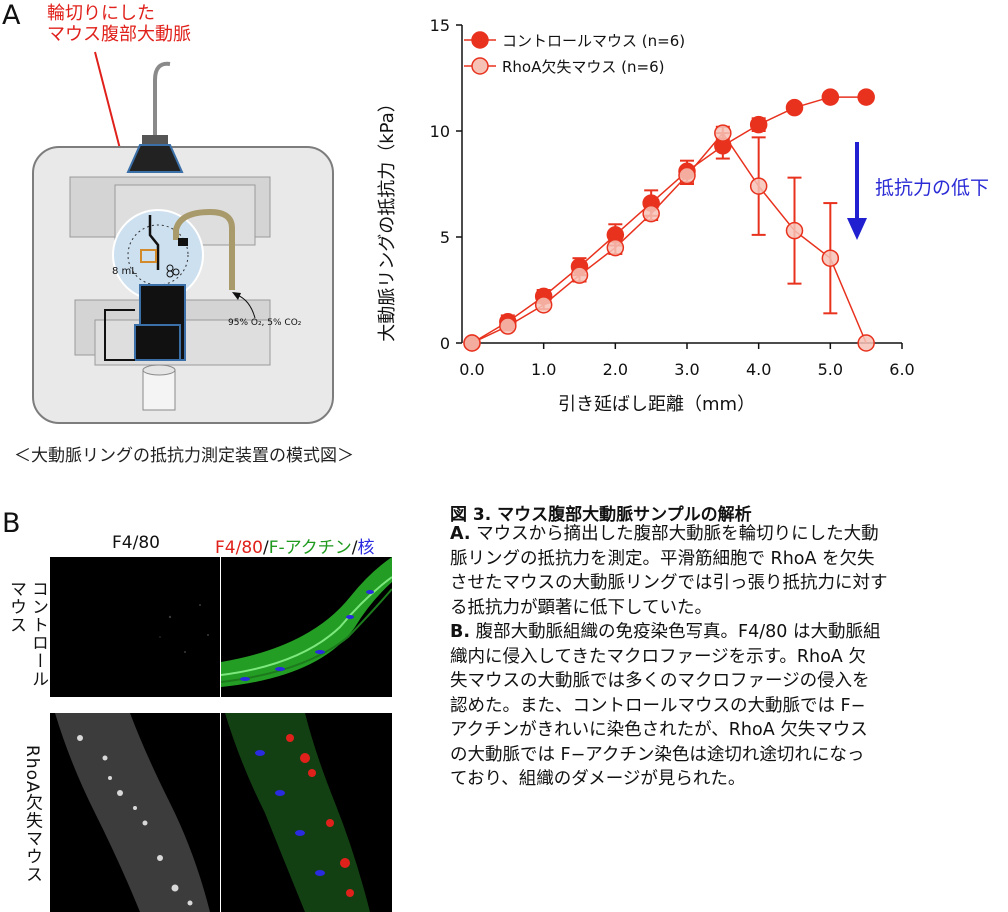 The image size is (1008, 912). What do you see at coordinates (758, 369) in the screenshot?
I see `x-tick-label: 4.0` at bounding box center [758, 369].